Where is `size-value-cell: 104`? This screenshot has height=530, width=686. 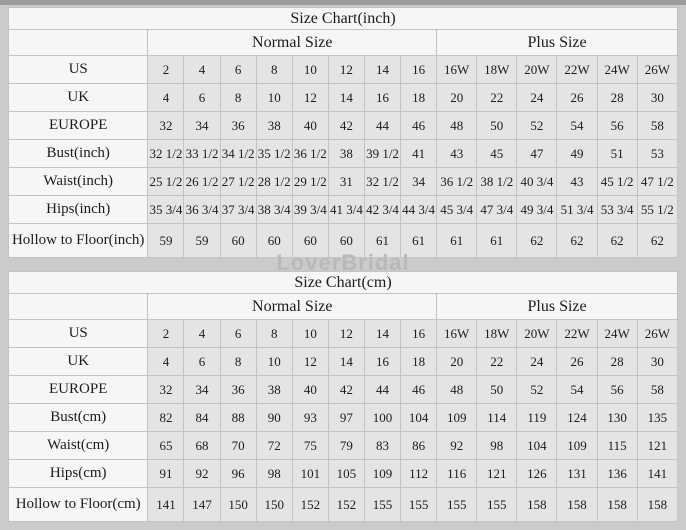
size-value-cell: 104 is located at coordinates (419, 417).